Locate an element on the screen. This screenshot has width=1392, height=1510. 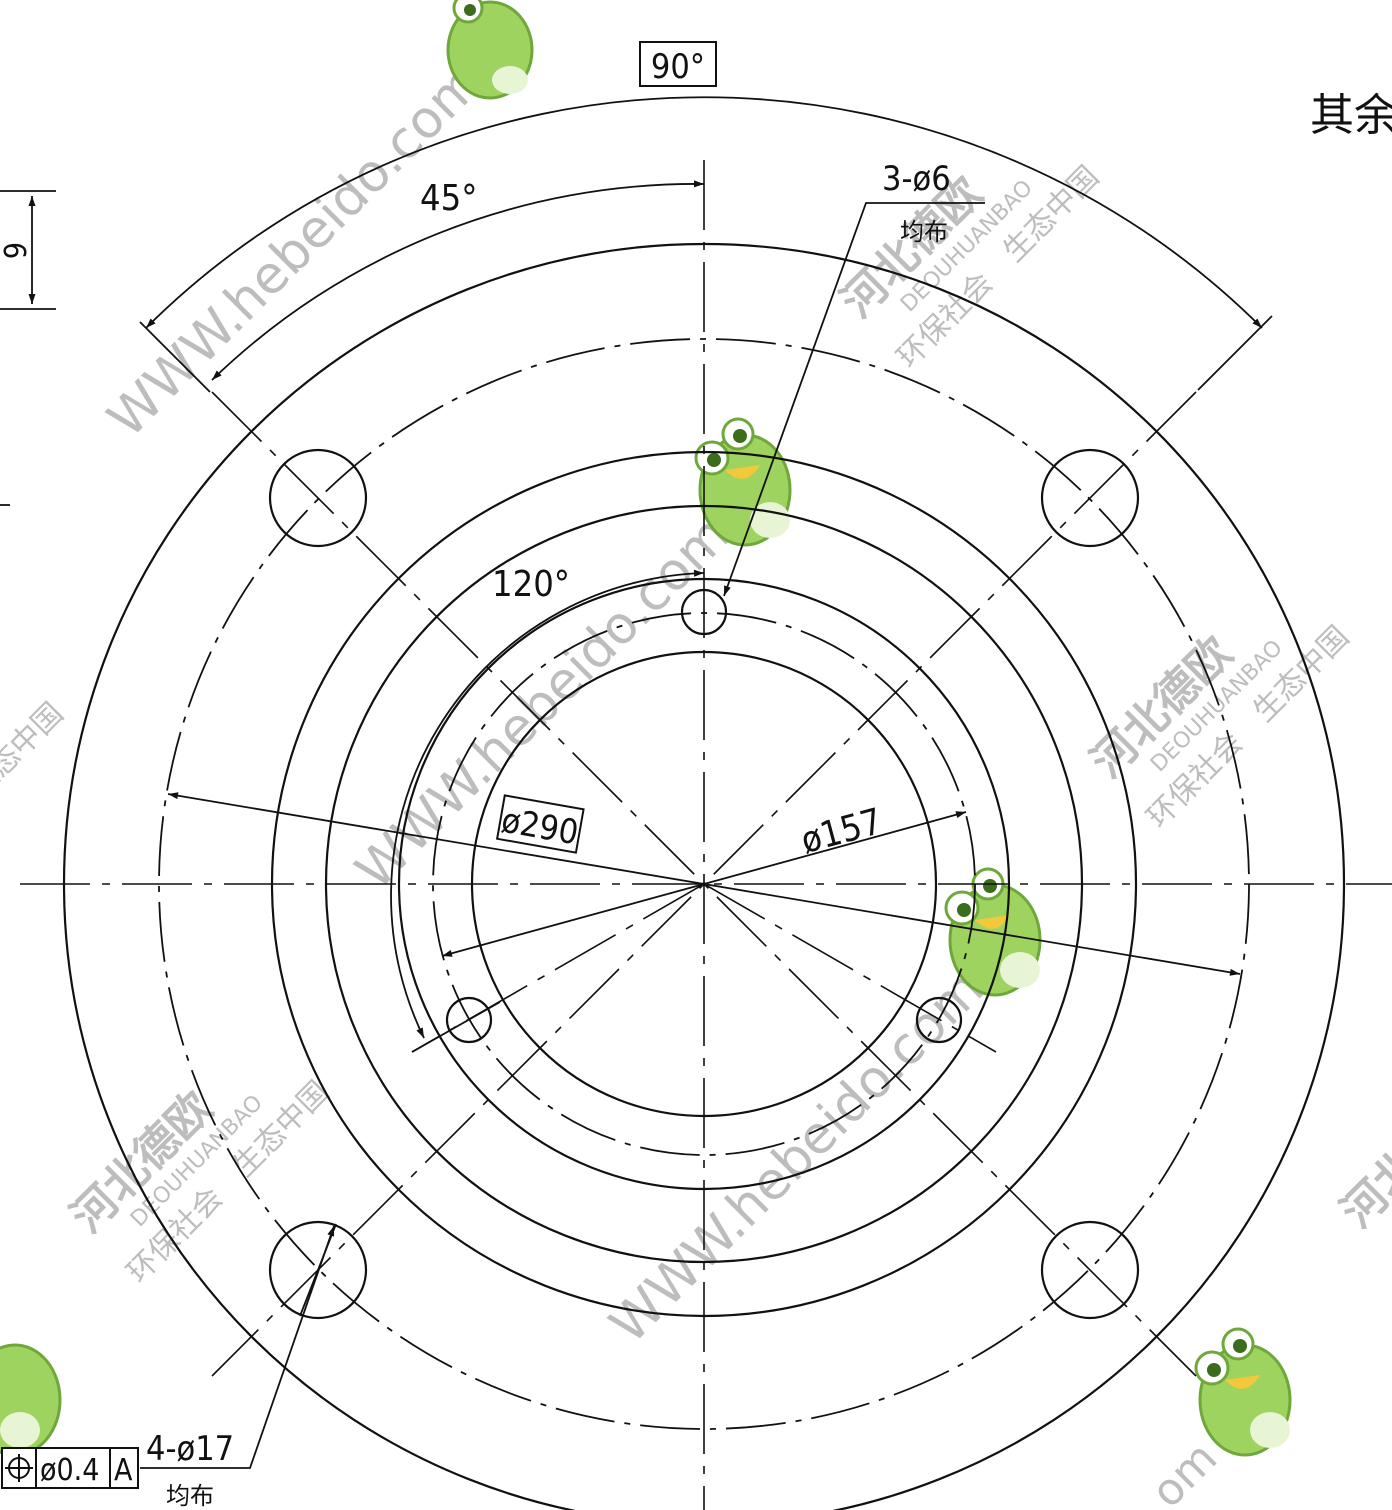
watermark-block: 生态中国 is located at coordinates (35, 751).